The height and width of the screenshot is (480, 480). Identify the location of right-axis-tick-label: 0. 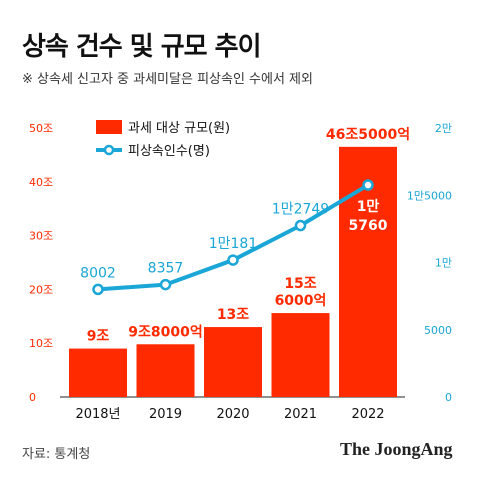
(448, 397).